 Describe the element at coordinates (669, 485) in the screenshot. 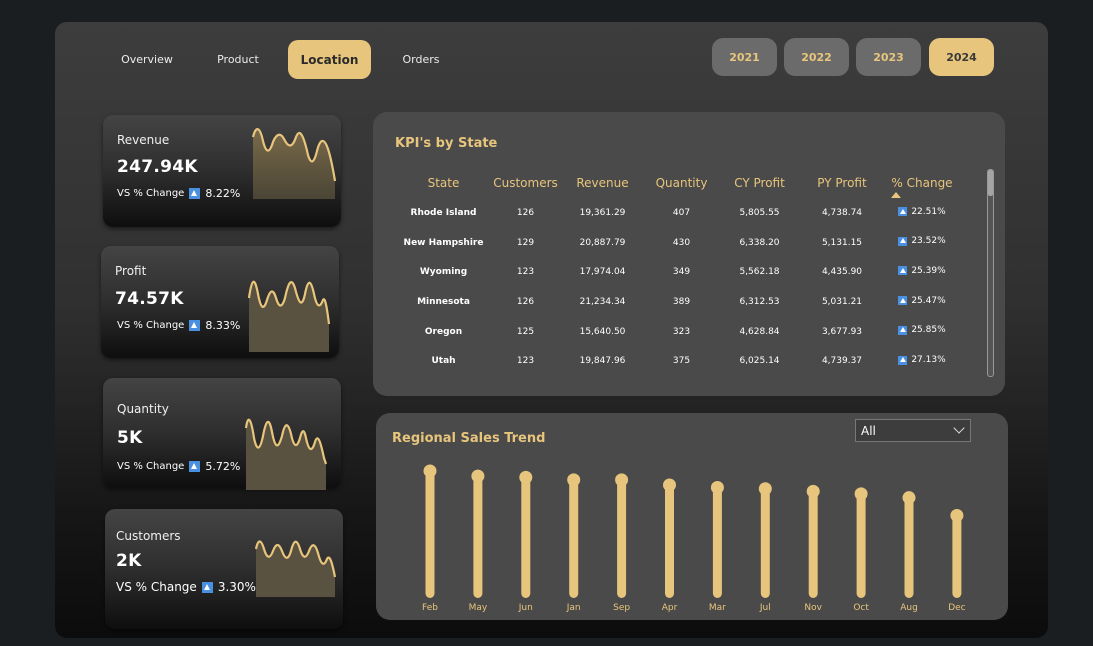

I see `bar-cap-apr` at that location.